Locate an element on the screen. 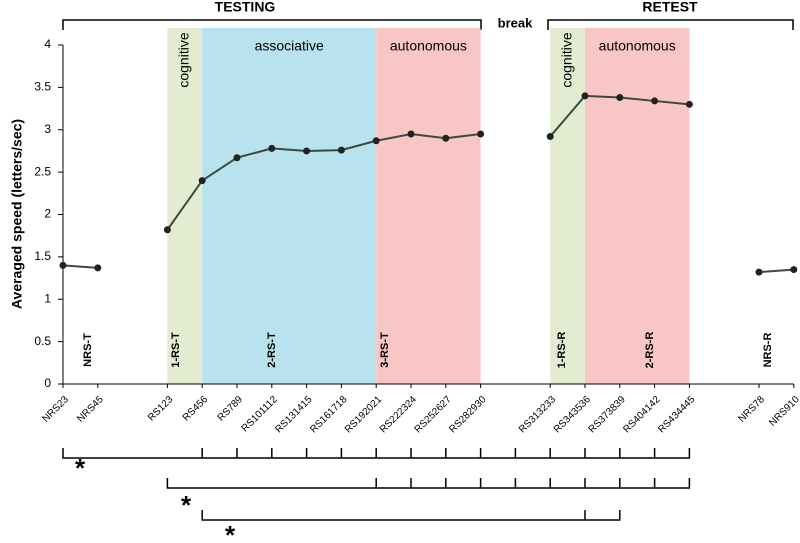 The height and width of the screenshot is (543, 800). x-tick-label: RS282930 is located at coordinates (468, 415).